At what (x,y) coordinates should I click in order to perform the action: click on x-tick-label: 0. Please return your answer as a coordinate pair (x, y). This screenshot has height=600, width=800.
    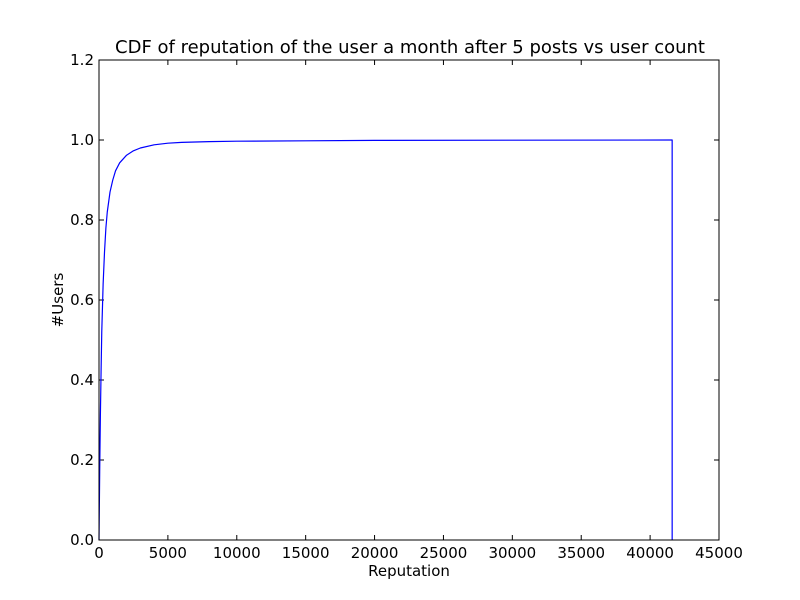
    Looking at the image, I should click on (99, 553).